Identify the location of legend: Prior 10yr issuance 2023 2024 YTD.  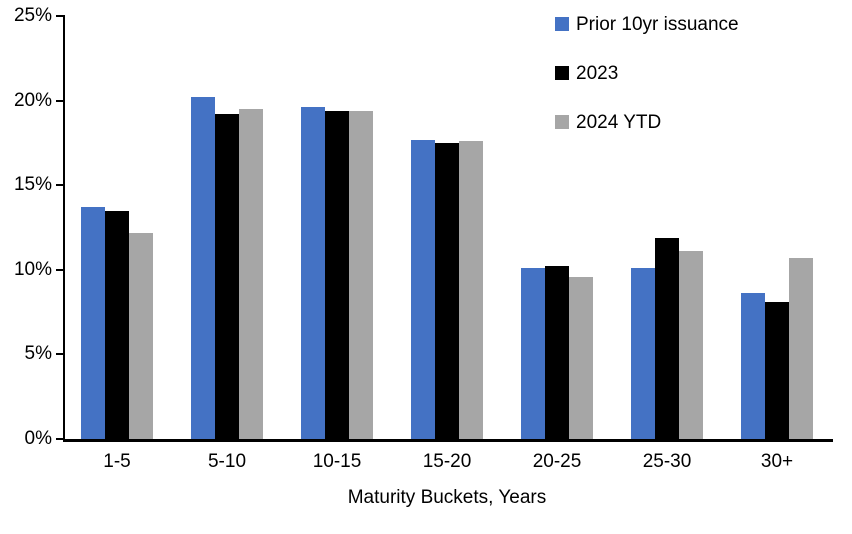
(700, 75).